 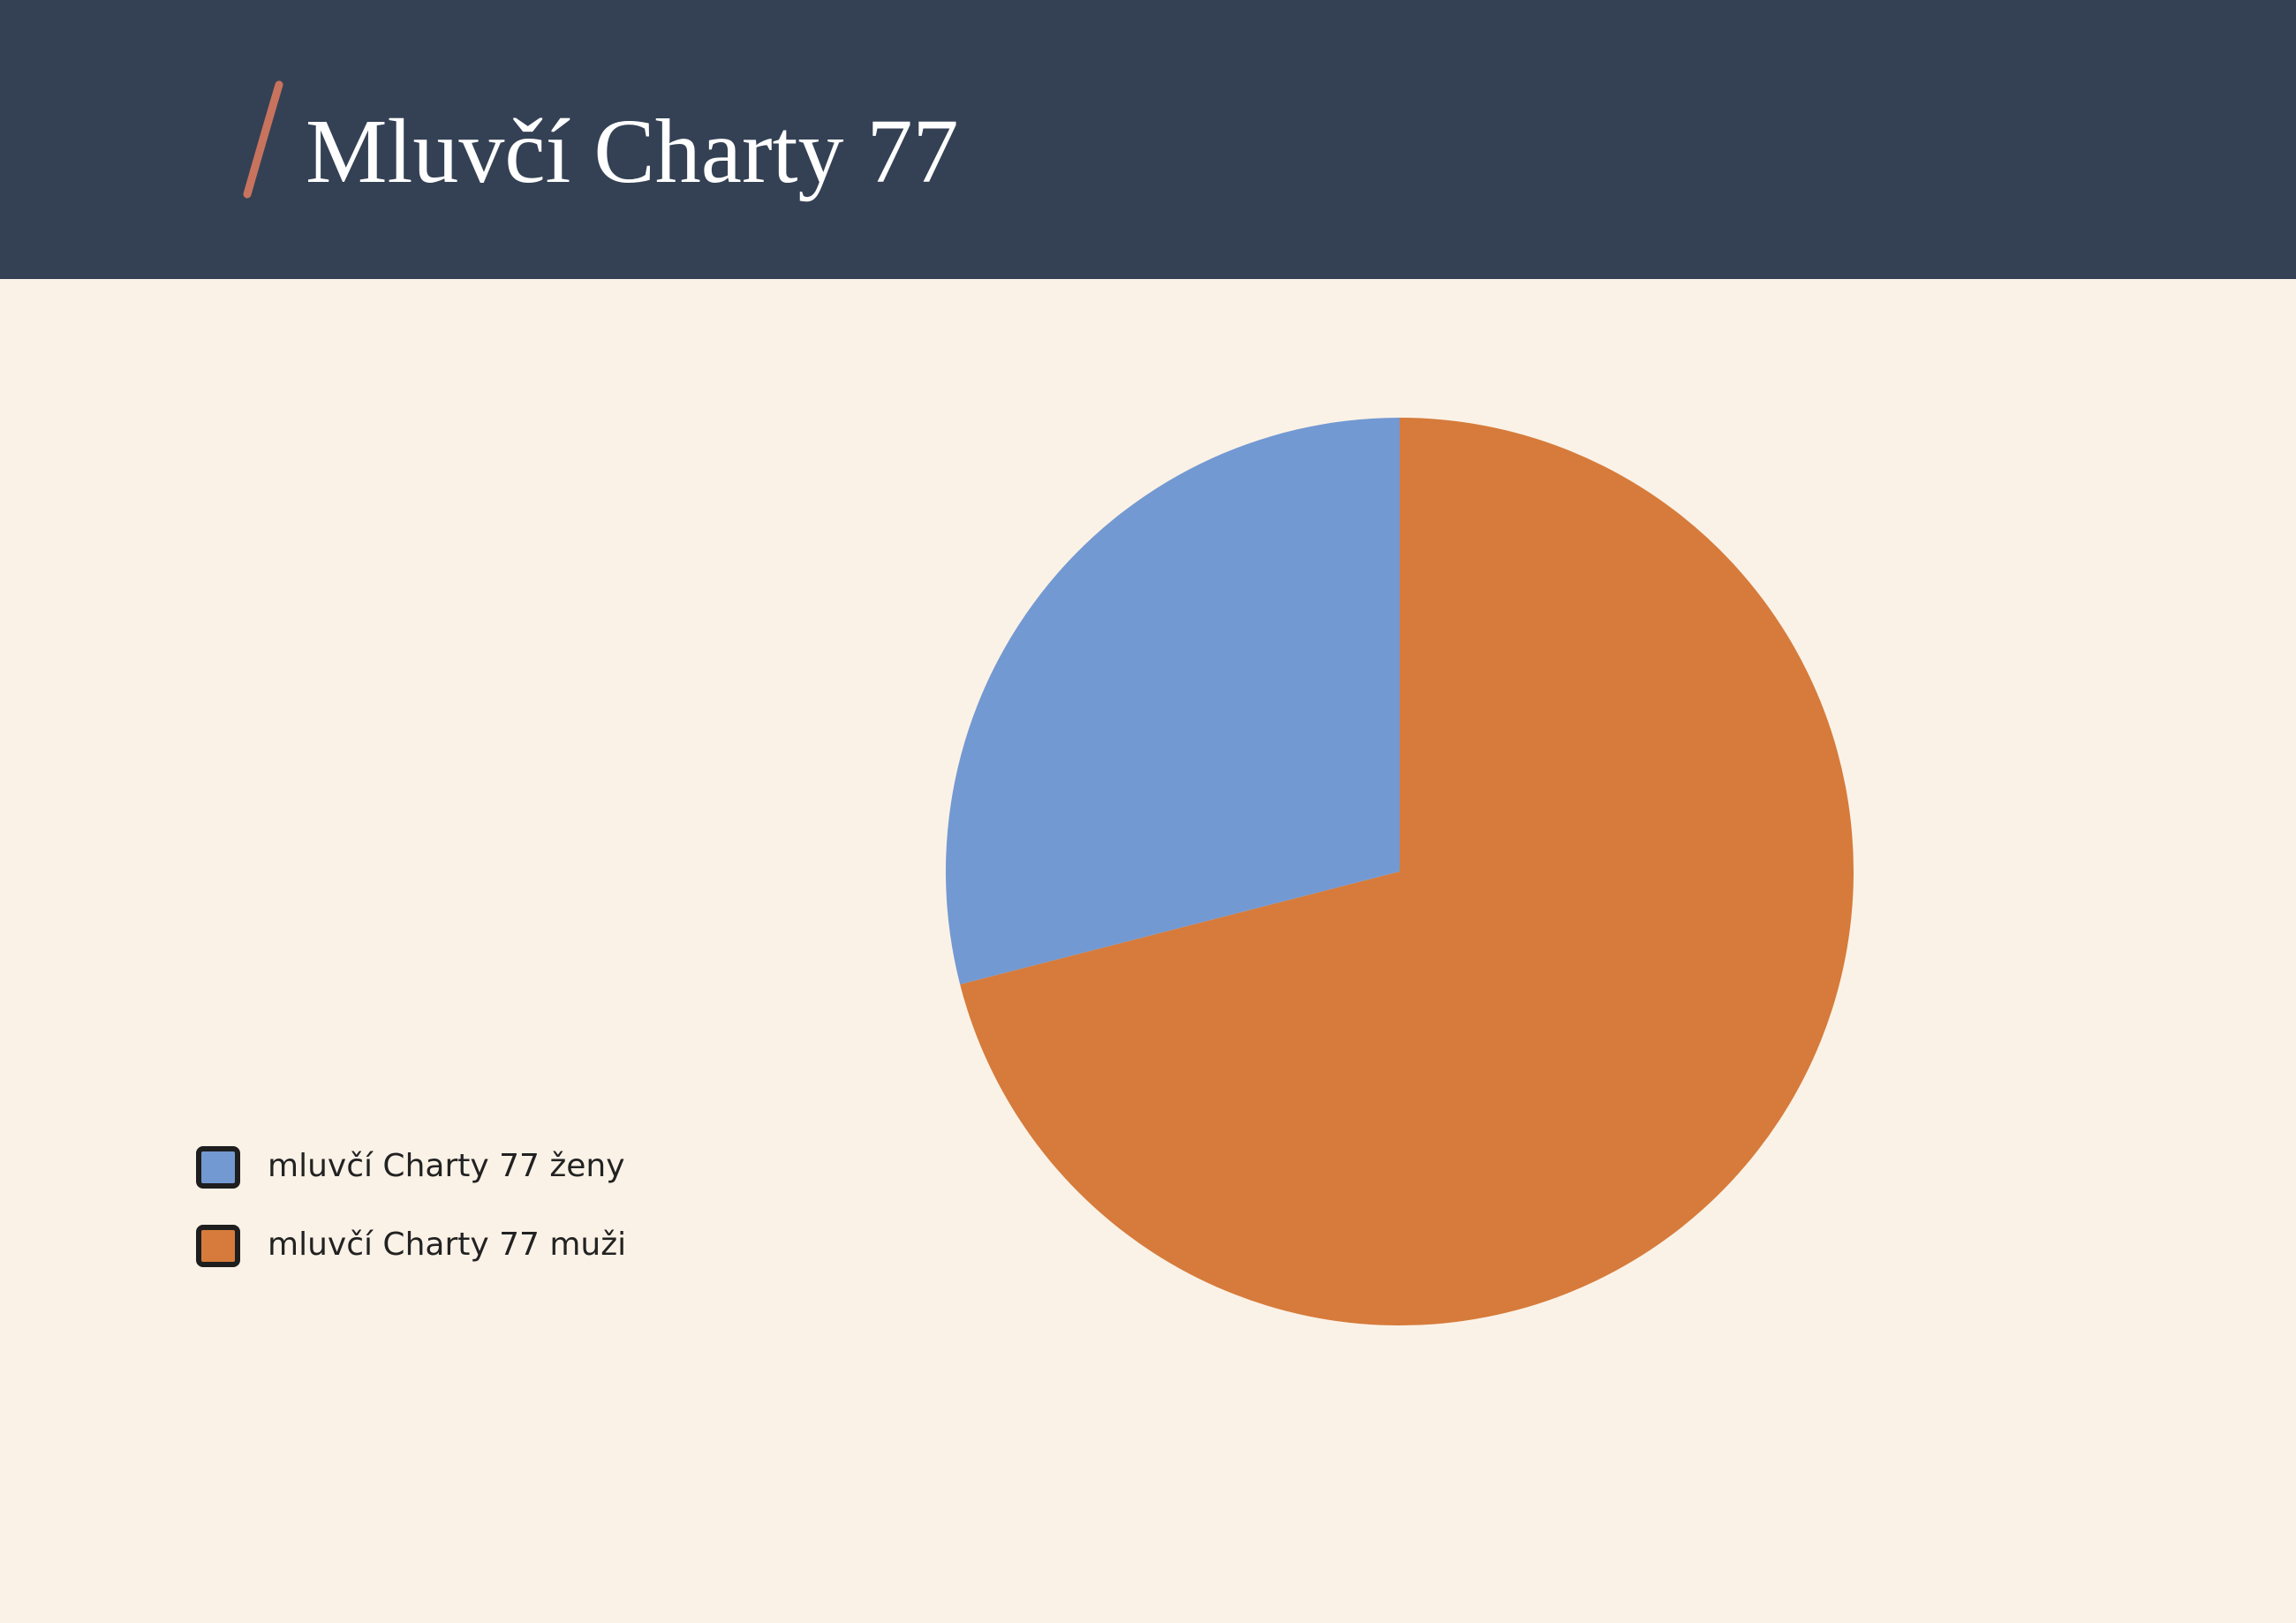 What do you see at coordinates (632, 151) in the screenshot?
I see `chart-title: Mluvčí Charty 77` at bounding box center [632, 151].